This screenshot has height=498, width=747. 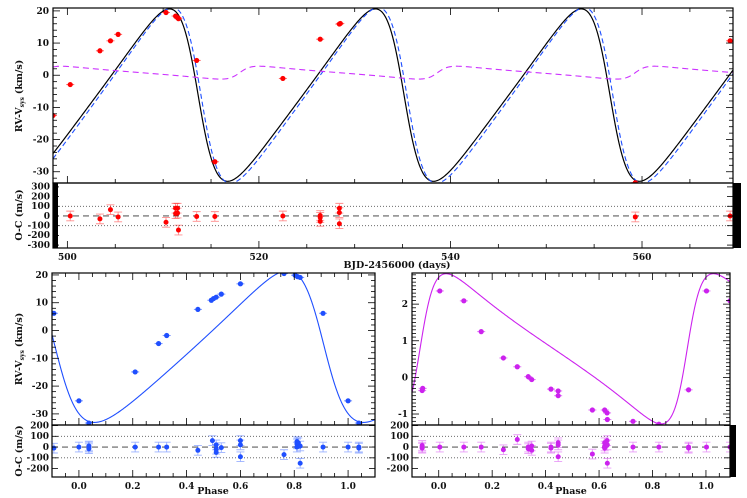 What do you see at coordinates (403, 415) in the screenshot?
I see `y-tick-label: -1` at bounding box center [403, 415].